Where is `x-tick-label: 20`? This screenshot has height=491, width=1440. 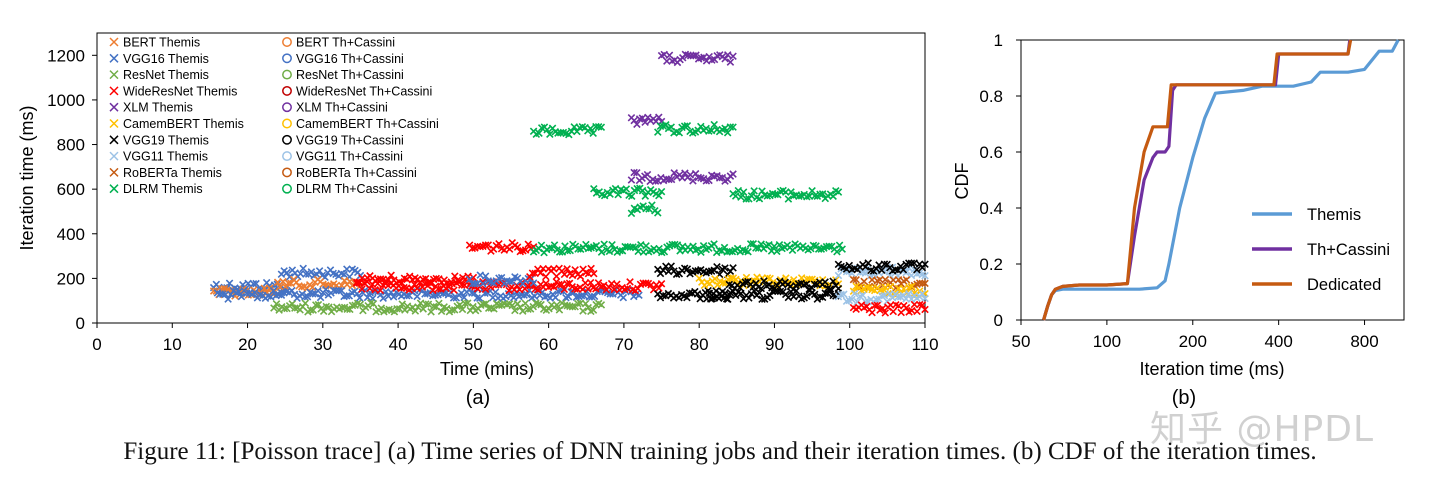
x-tick-label: 20 is located at coordinates (247, 344).